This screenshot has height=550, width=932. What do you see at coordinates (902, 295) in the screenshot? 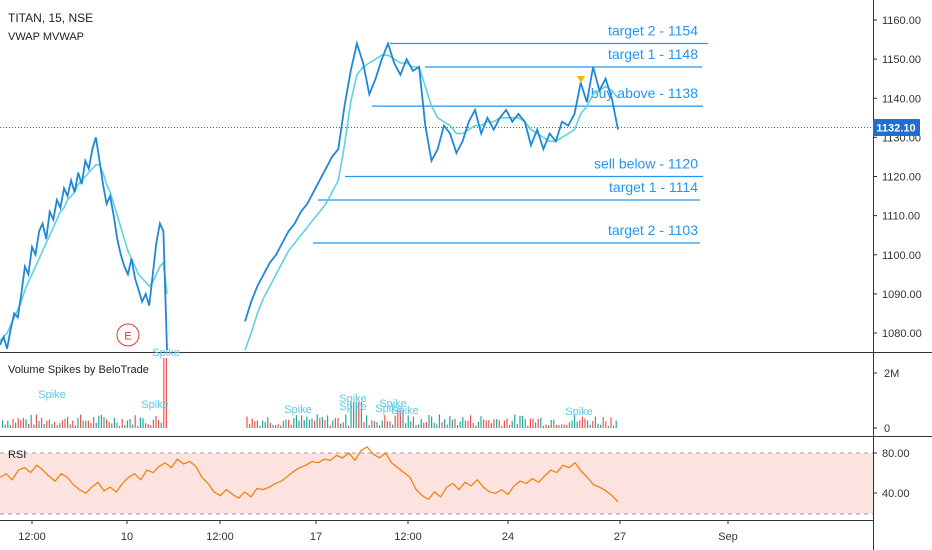
I see `price-axis-label: 1090.00` at bounding box center [902, 295].